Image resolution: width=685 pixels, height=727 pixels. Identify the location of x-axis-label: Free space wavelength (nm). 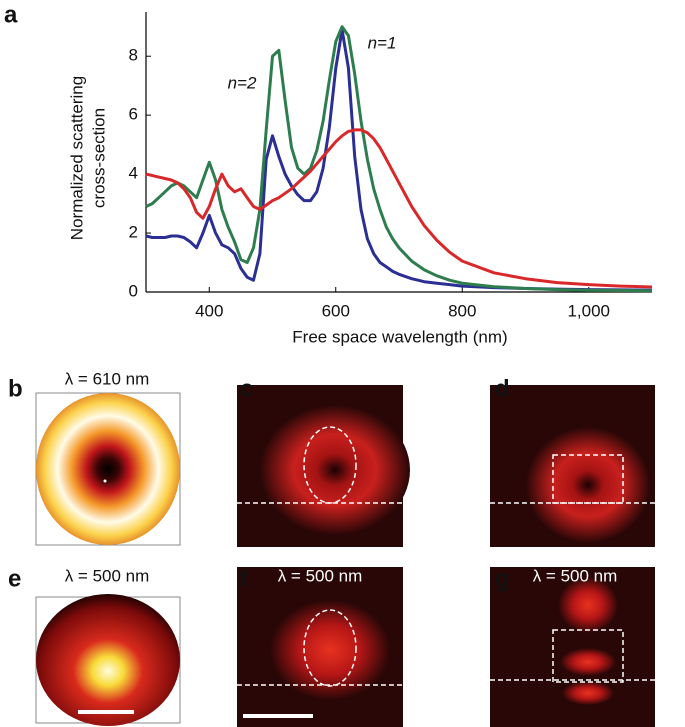
(399, 336).